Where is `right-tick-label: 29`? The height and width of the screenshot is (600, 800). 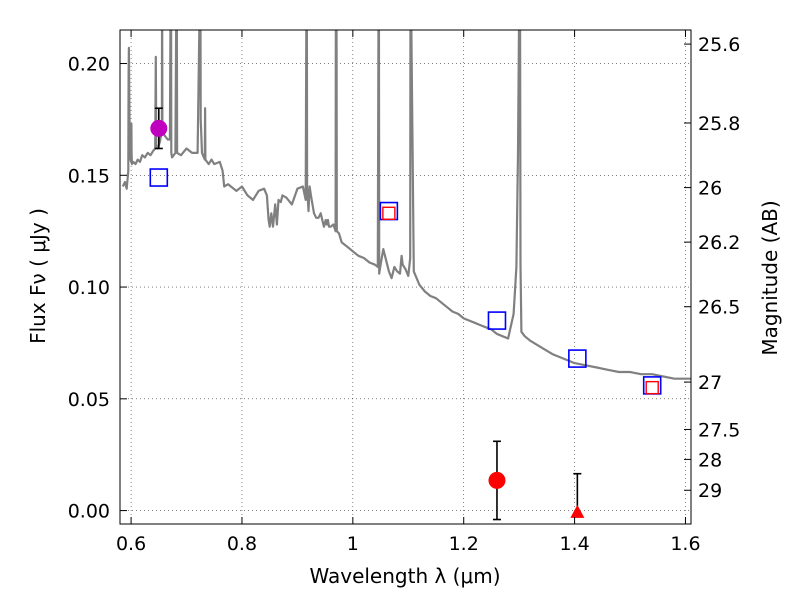 right-tick-label: 29 is located at coordinates (710, 491).